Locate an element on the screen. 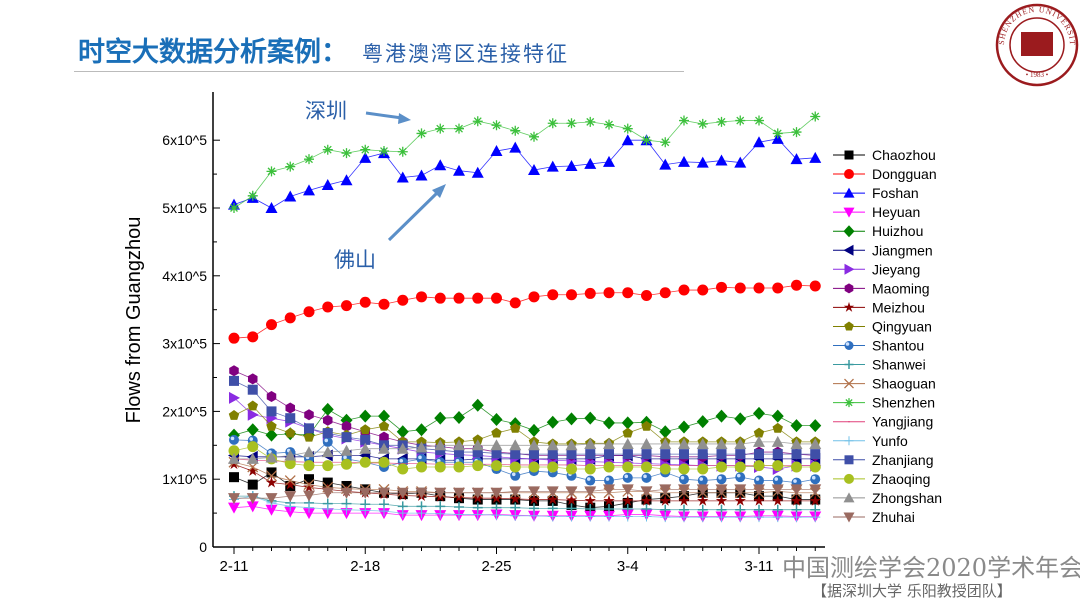  legend-label: Zhongshan is located at coordinates (907, 498).